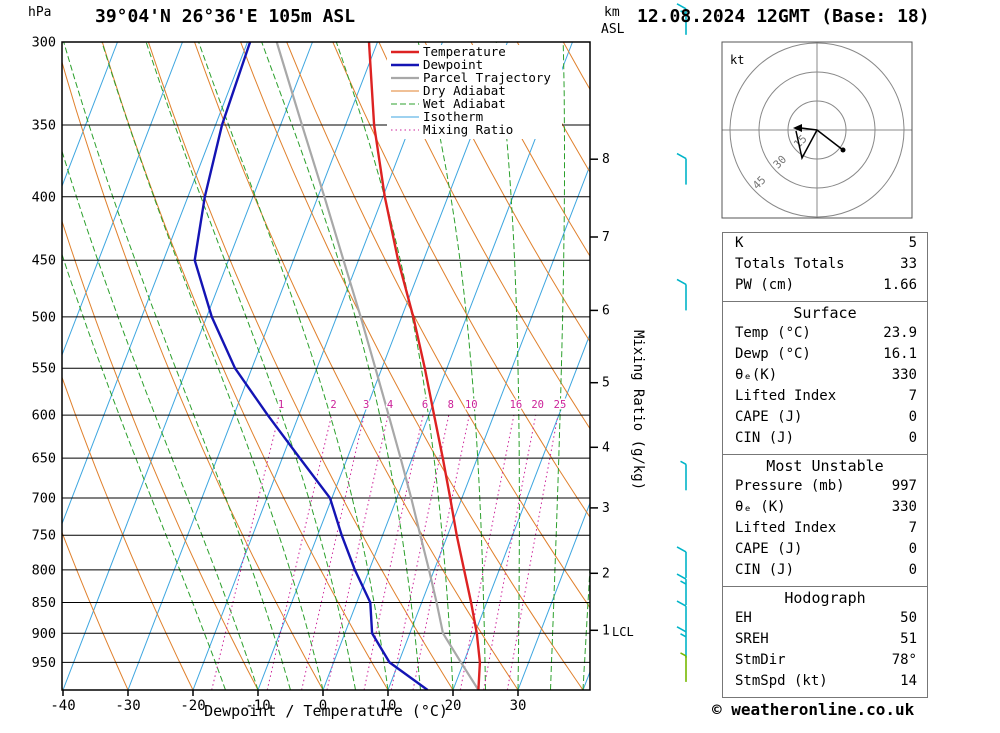 The image size is (1000, 733). I want to click on stat-row: StmSpd (kt) 14, so click(825, 683).